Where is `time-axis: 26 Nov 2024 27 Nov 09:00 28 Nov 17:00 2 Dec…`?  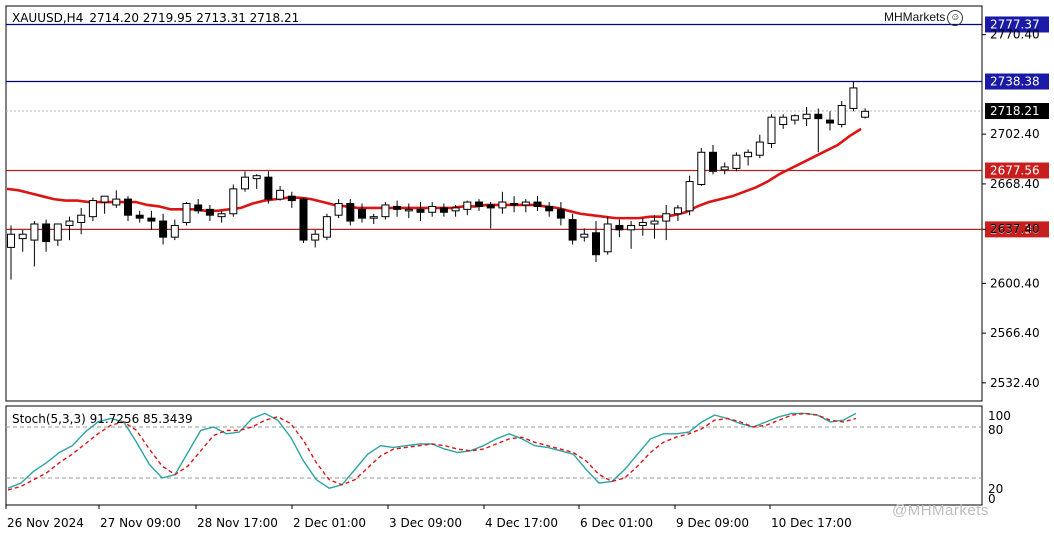 time-axis: 26 Nov 2024 27 Nov 09:00 28 Nov 17:00 2 Dec… is located at coordinates (428, 517).